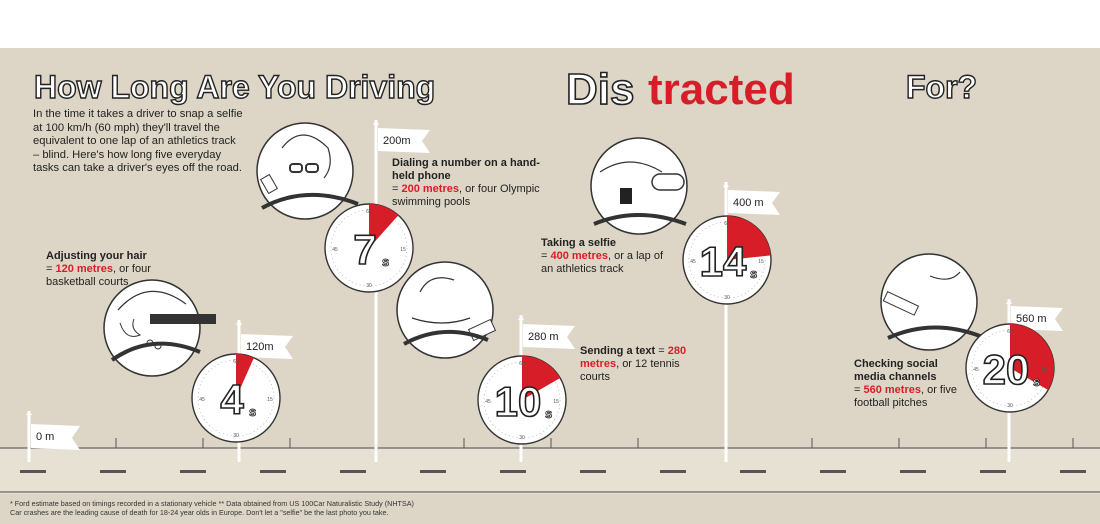 This screenshot has width=1100, height=524. I want to click on marker-2: 280 m 60 15 30 45 10 s, so click(526, 388).